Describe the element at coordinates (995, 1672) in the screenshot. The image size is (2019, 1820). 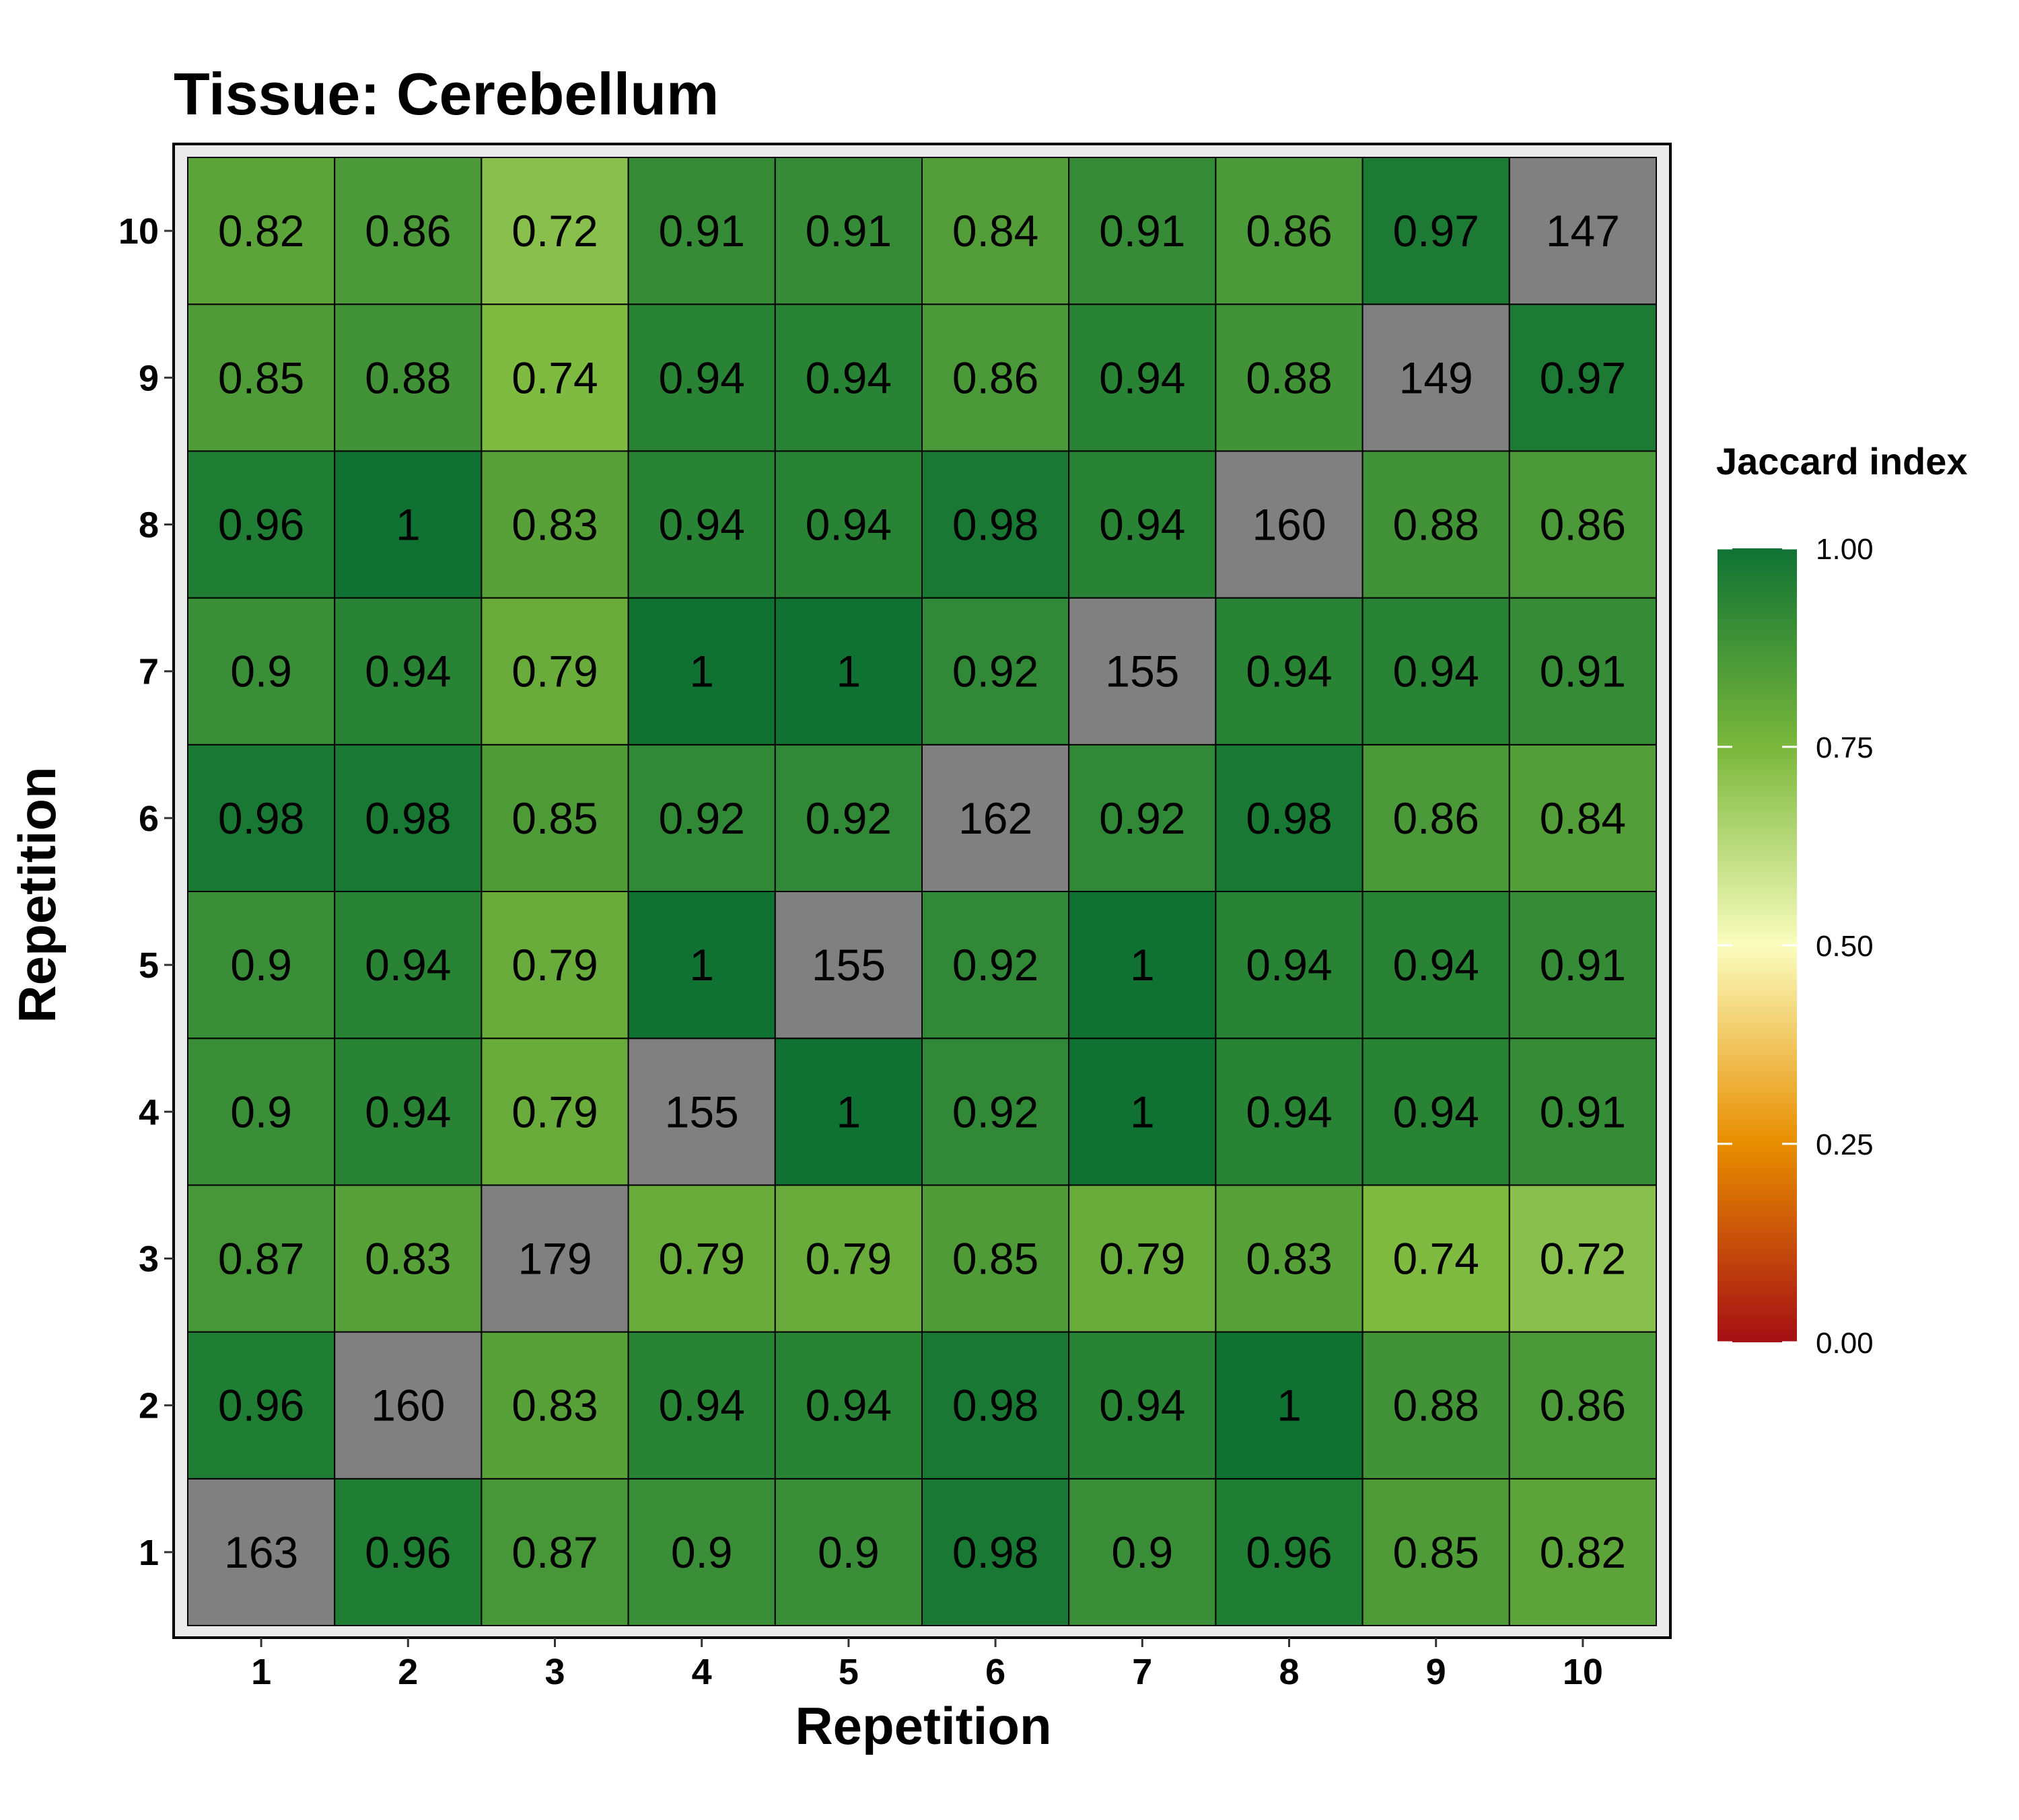
I see `x-tick-label: 6` at that location.